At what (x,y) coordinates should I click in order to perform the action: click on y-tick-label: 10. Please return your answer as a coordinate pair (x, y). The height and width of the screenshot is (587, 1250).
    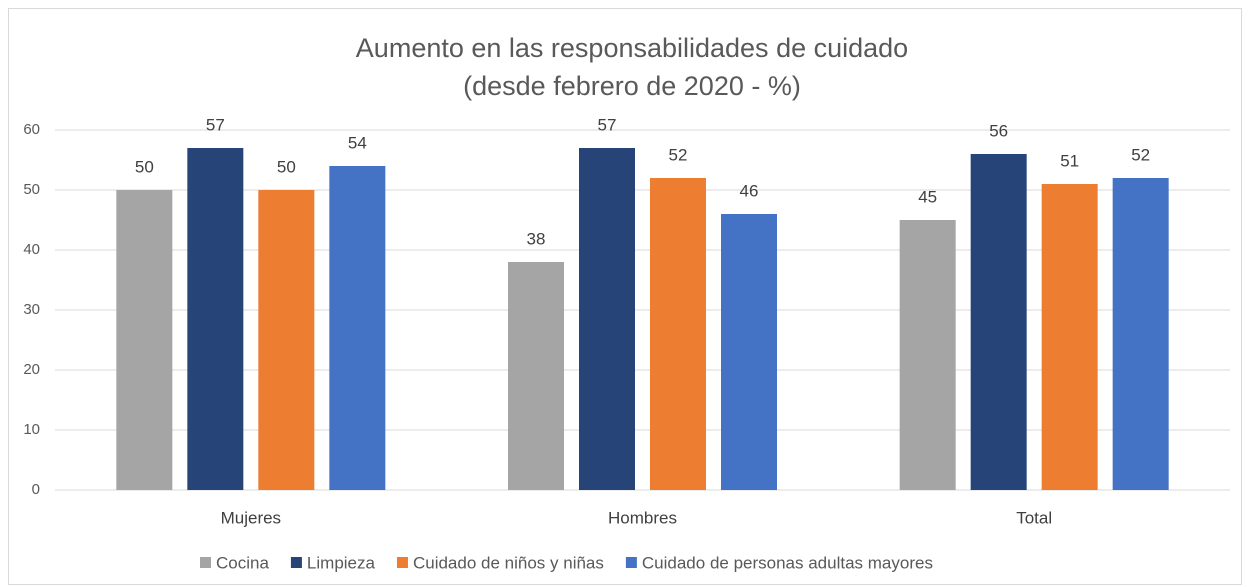
    Looking at the image, I should click on (31, 429).